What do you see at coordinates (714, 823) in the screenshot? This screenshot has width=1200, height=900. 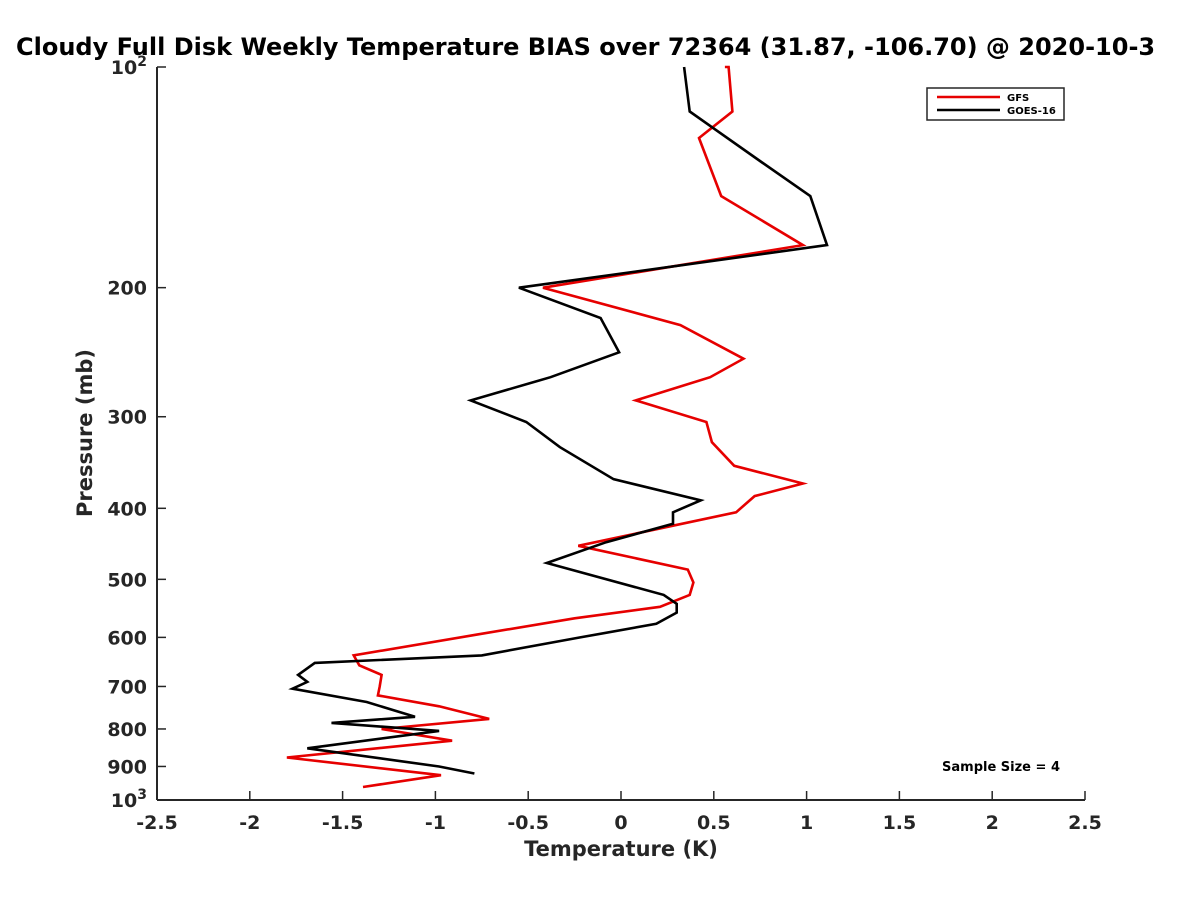 I see `x-tick-label: 0.5` at bounding box center [714, 823].